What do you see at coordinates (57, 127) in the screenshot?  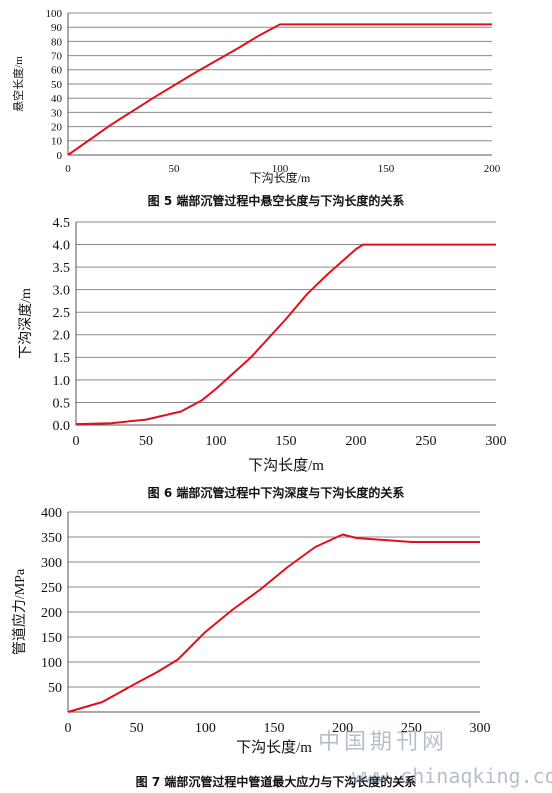 I see `y-tick-label: 20` at bounding box center [57, 127].